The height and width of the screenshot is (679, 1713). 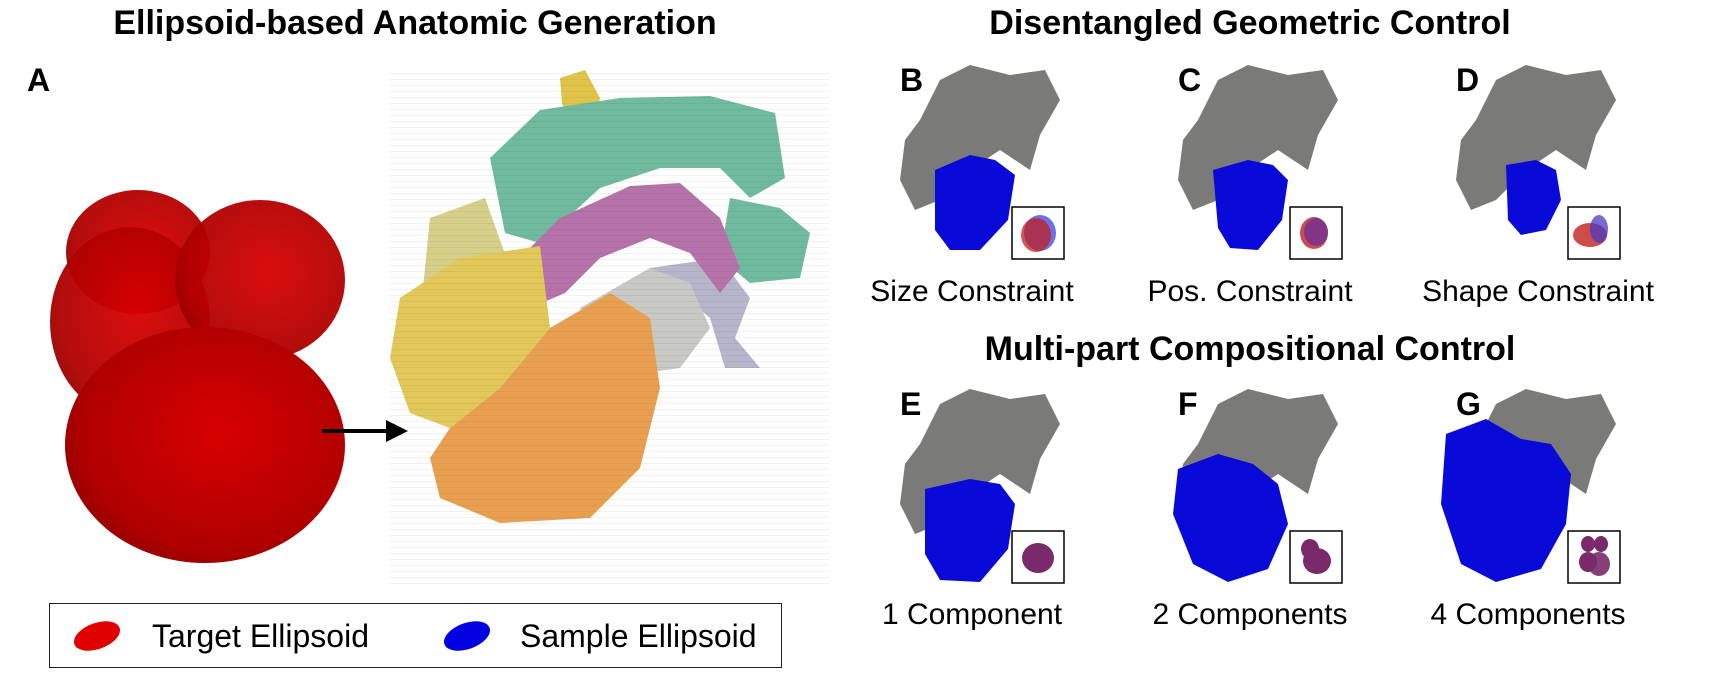 I want to click on caption-2-components: 2 Components, so click(x=1250, y=614).